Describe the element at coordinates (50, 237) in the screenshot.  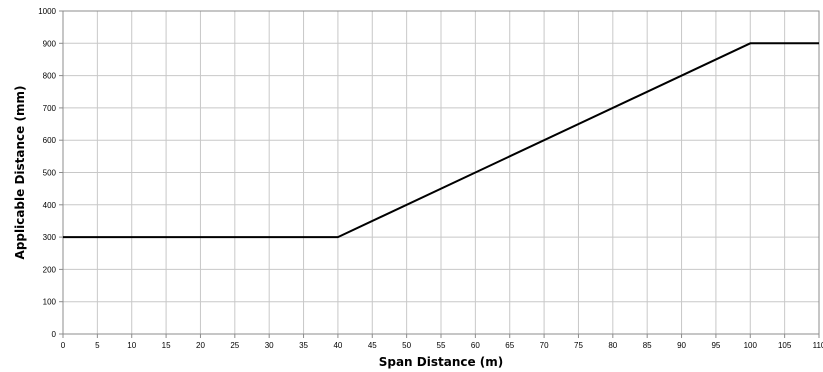
I see `y-tick-label: 300` at that location.